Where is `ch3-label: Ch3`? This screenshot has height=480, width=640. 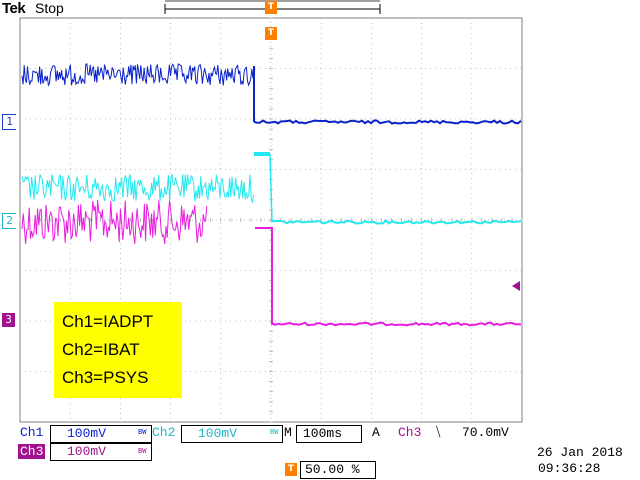
ch3-label: Ch3 is located at coordinates (32, 451).